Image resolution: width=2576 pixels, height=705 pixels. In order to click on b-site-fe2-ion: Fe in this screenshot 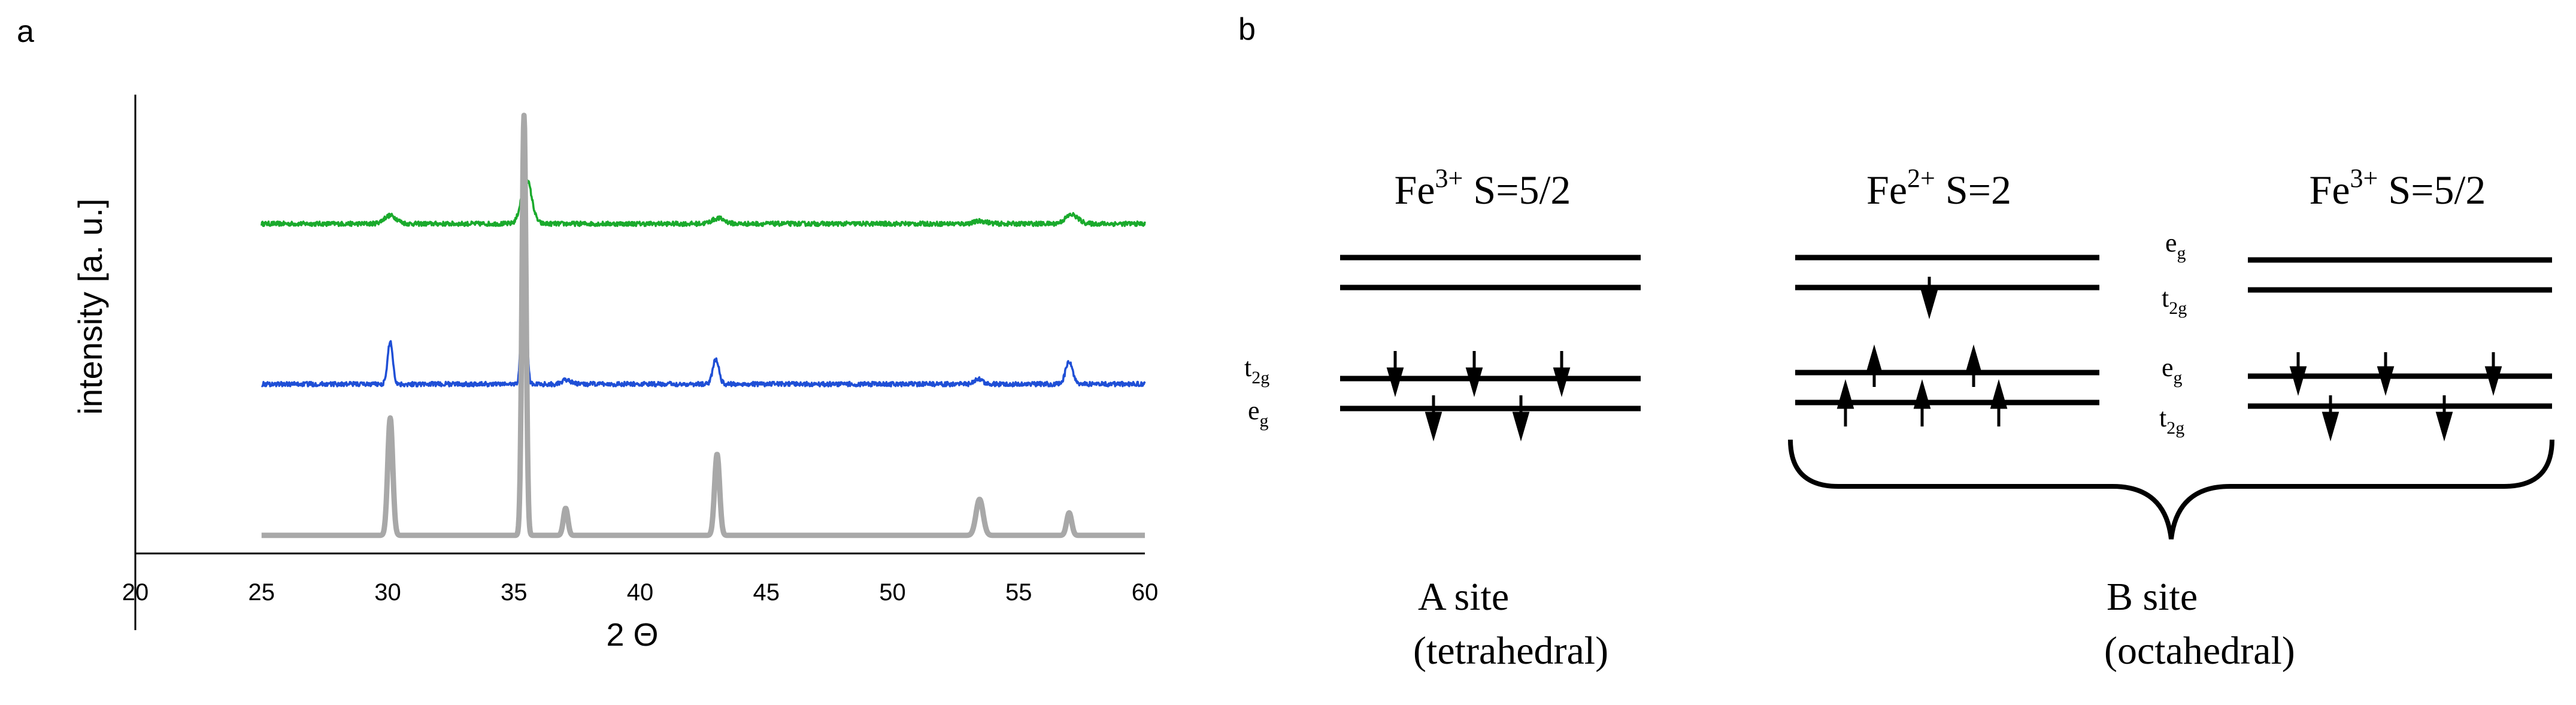, I will do `click(1886, 190)`.